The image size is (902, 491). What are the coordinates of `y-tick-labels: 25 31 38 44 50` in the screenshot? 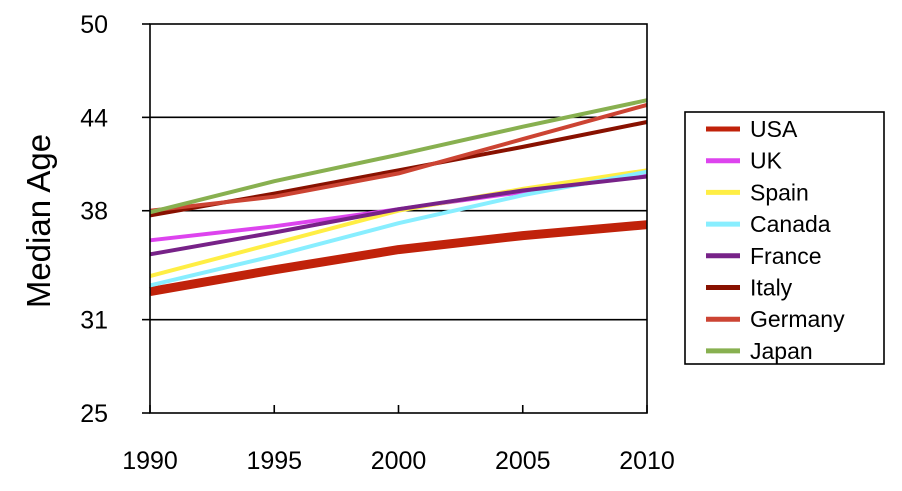 It's located at (94, 219).